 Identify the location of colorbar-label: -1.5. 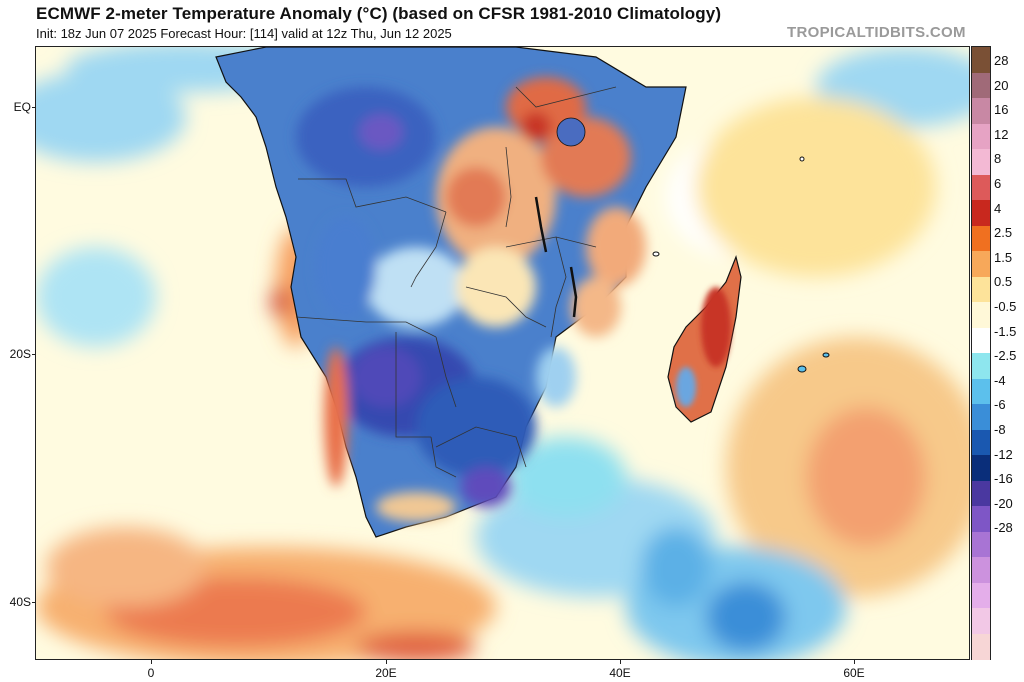
(1005, 331).